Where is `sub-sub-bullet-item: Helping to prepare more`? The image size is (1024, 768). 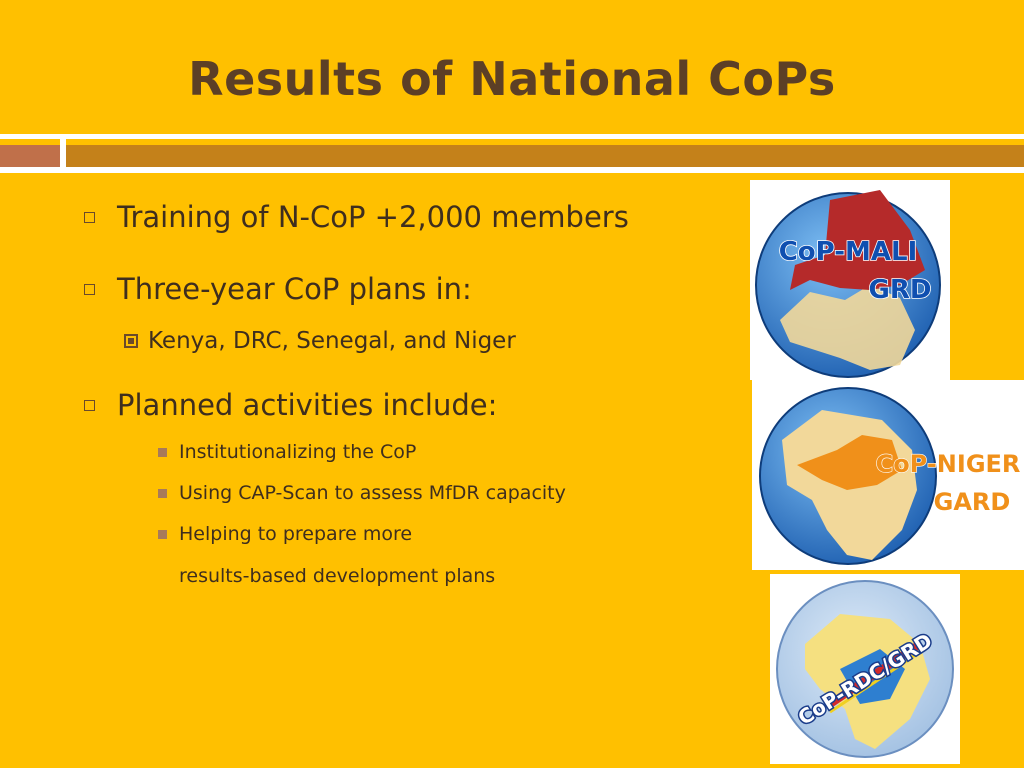 sub-sub-bullet-item: Helping to prepare more is located at coordinates (285, 534).